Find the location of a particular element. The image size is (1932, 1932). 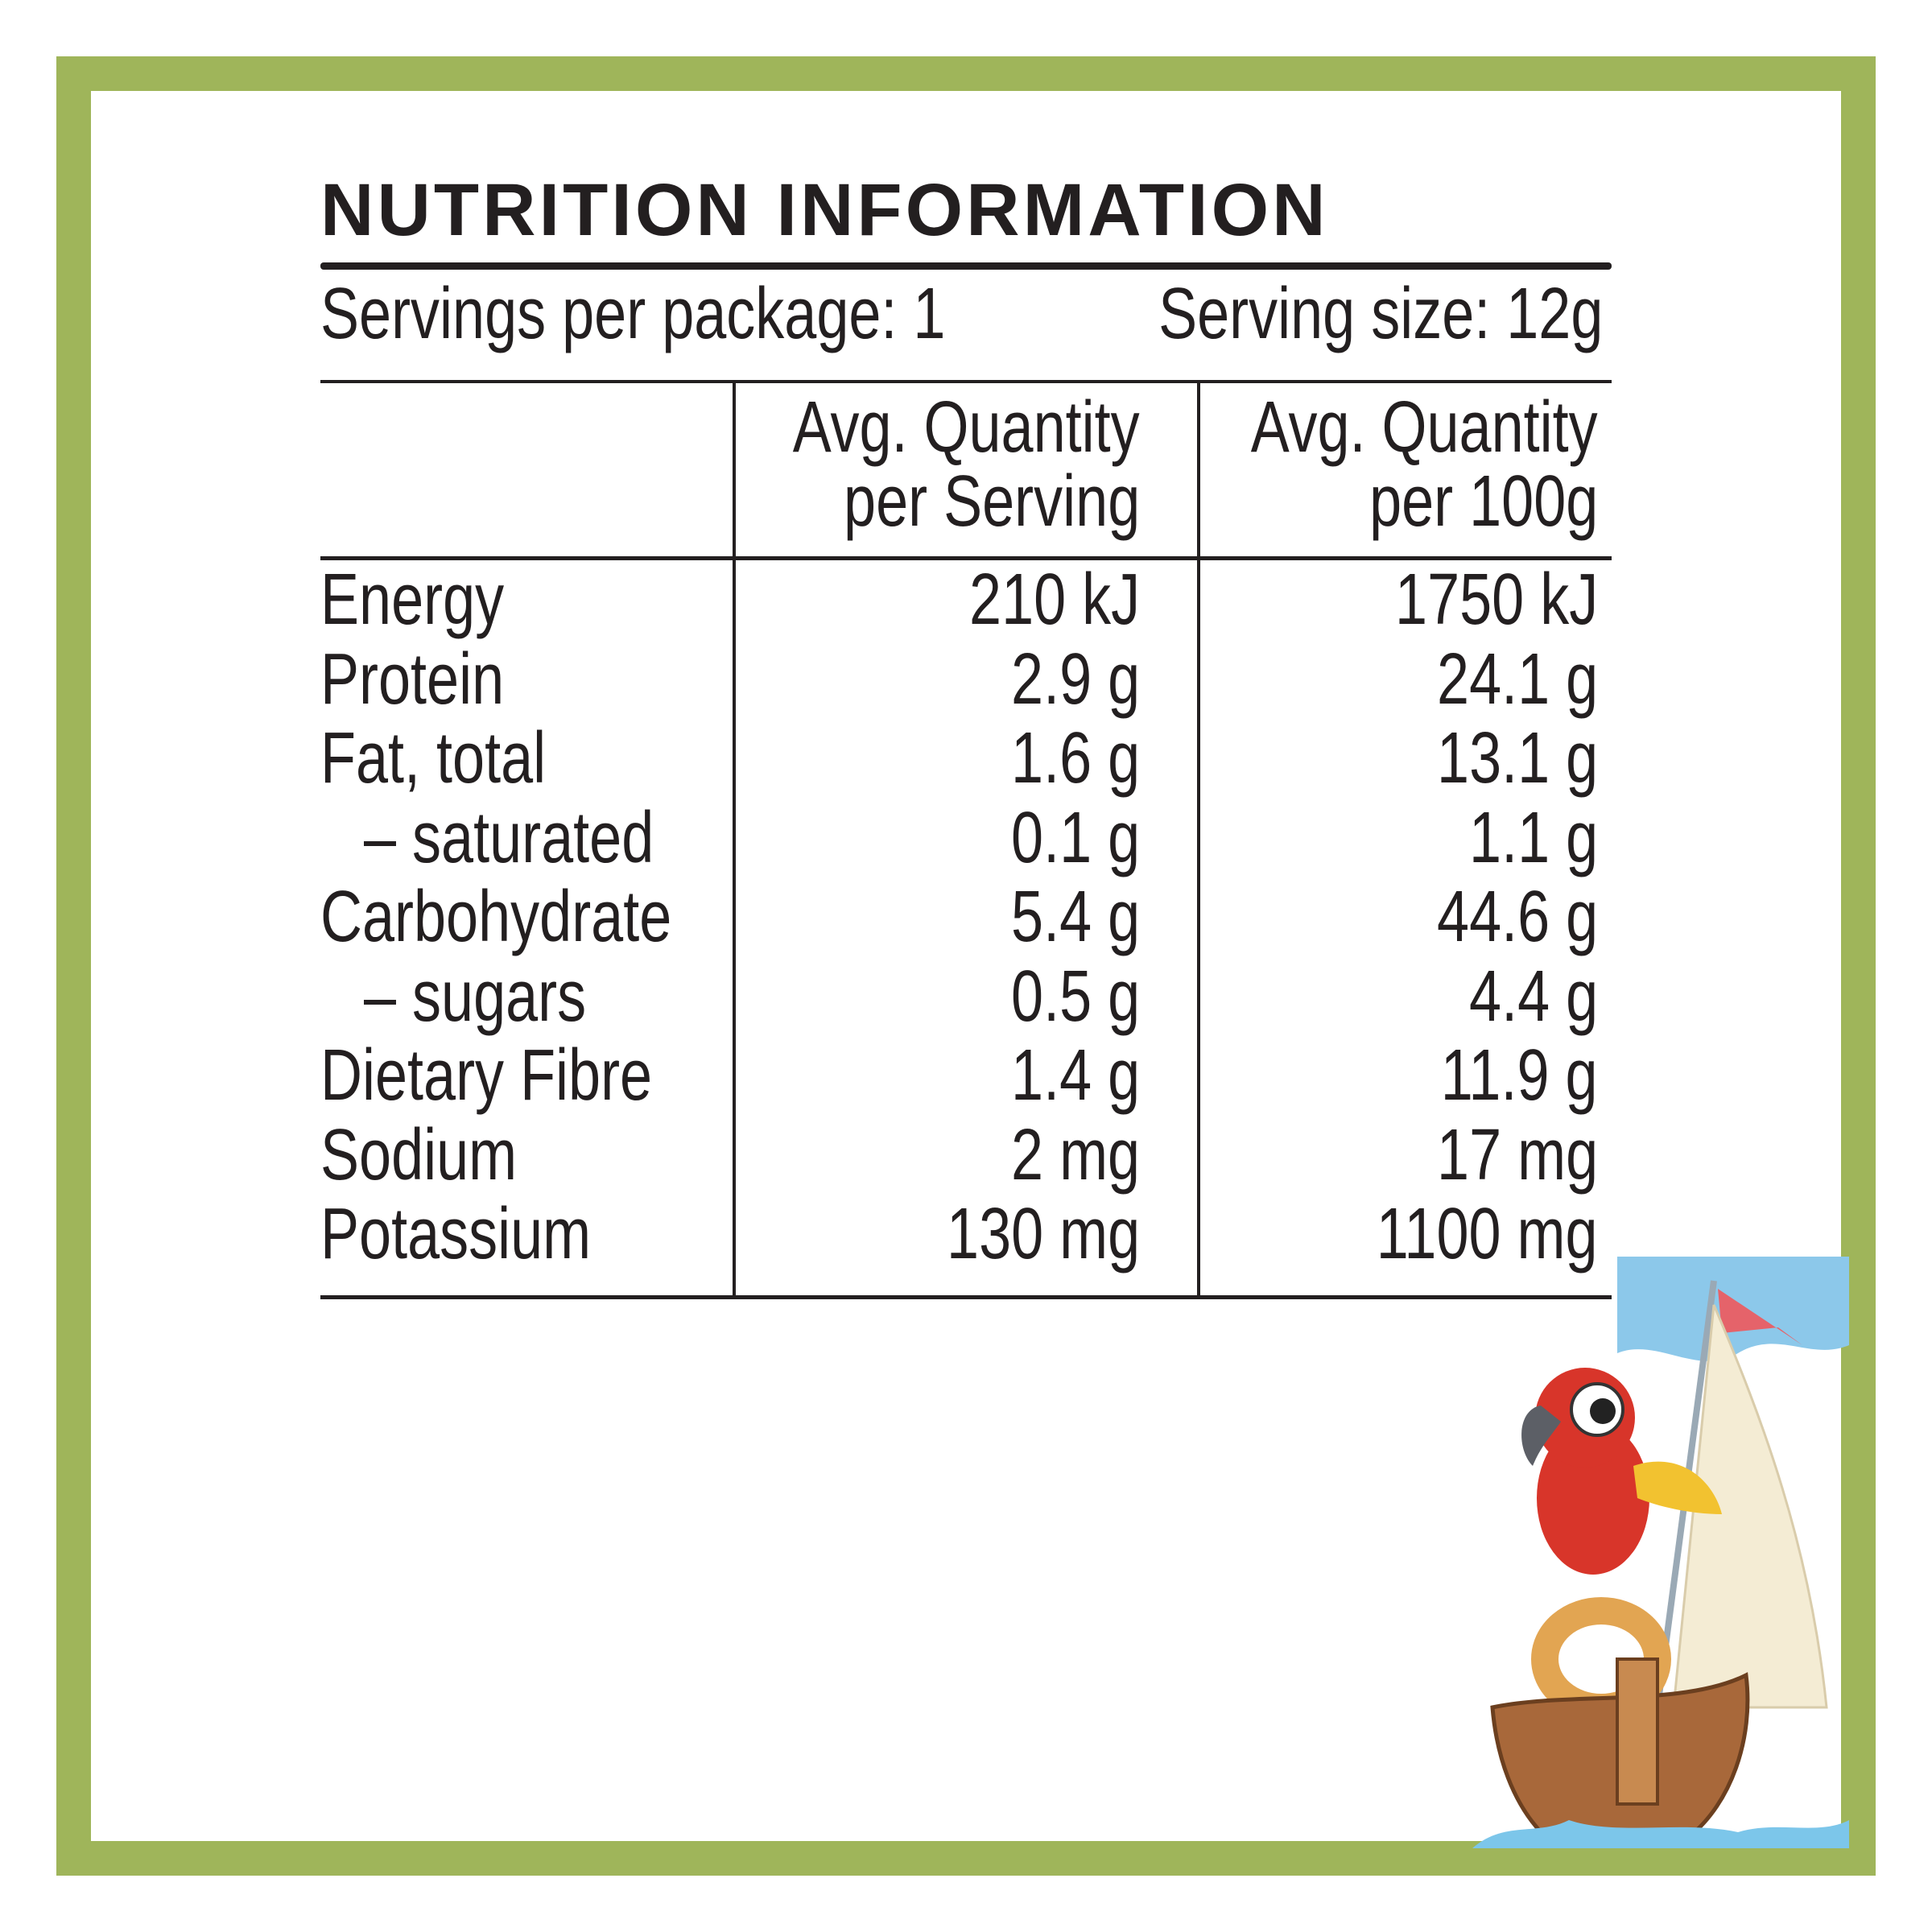

nutrient-name: Sodium is located at coordinates (419, 1154).